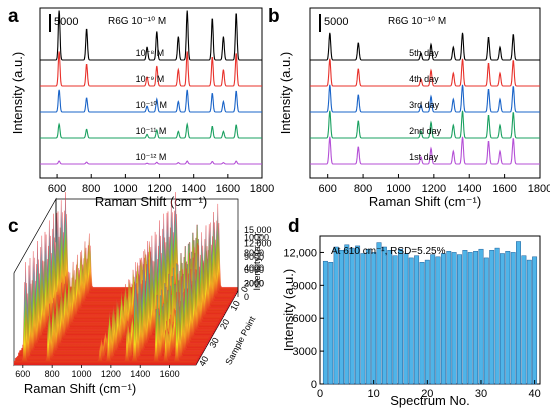 Image resolution: width=550 pixels, height=412 pixels. I want to click on panel-b-xlabel: Raman Shift (cm⁻¹), so click(425, 201).